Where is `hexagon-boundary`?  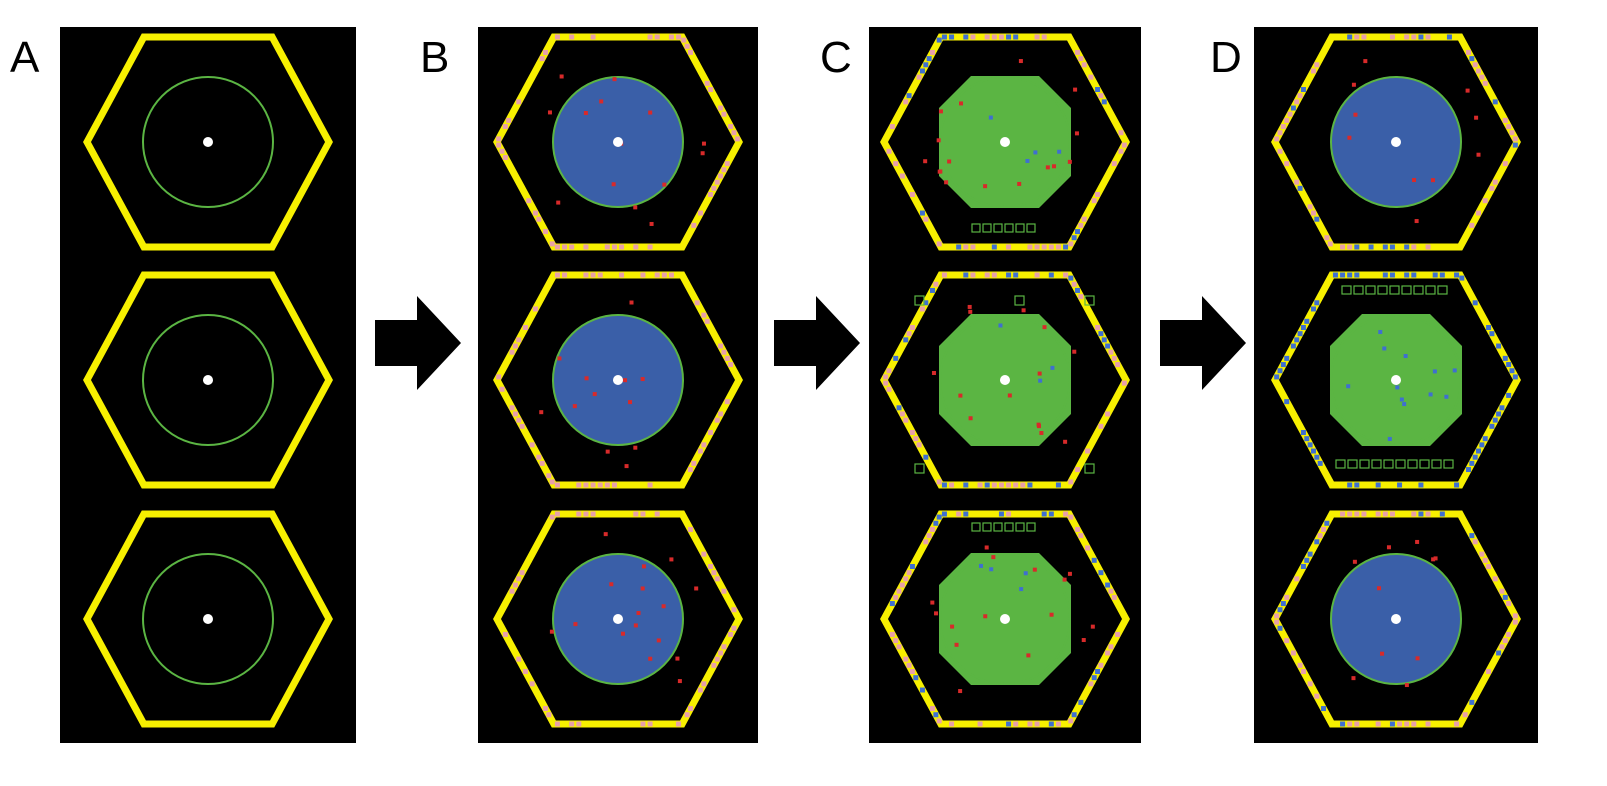 hexagon-boundary is located at coordinates (208, 380).